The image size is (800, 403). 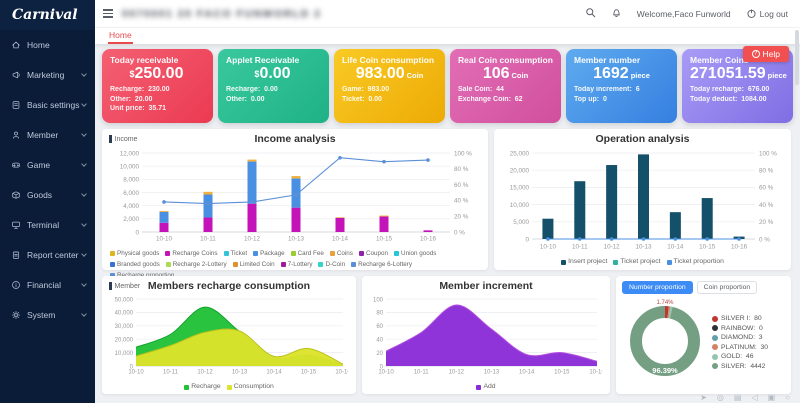 What do you see at coordinates (584, 262) in the screenshot?
I see `legend-item-insert-project: Insert project` at bounding box center [584, 262].